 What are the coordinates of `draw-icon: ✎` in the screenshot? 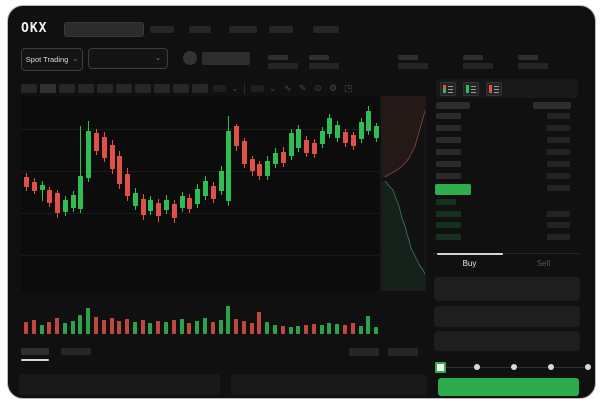 It's located at (303, 88).